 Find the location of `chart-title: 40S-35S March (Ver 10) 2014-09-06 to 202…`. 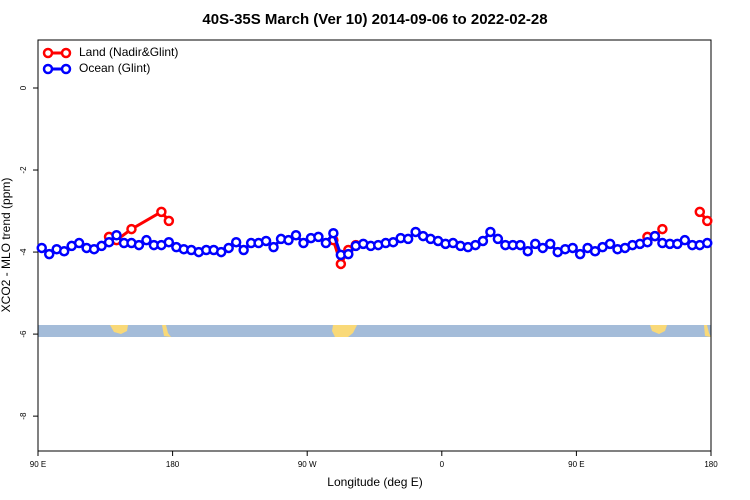

chart-title: 40S-35S March (Ver 10) 2014-09-06 to 202… is located at coordinates (374, 19).